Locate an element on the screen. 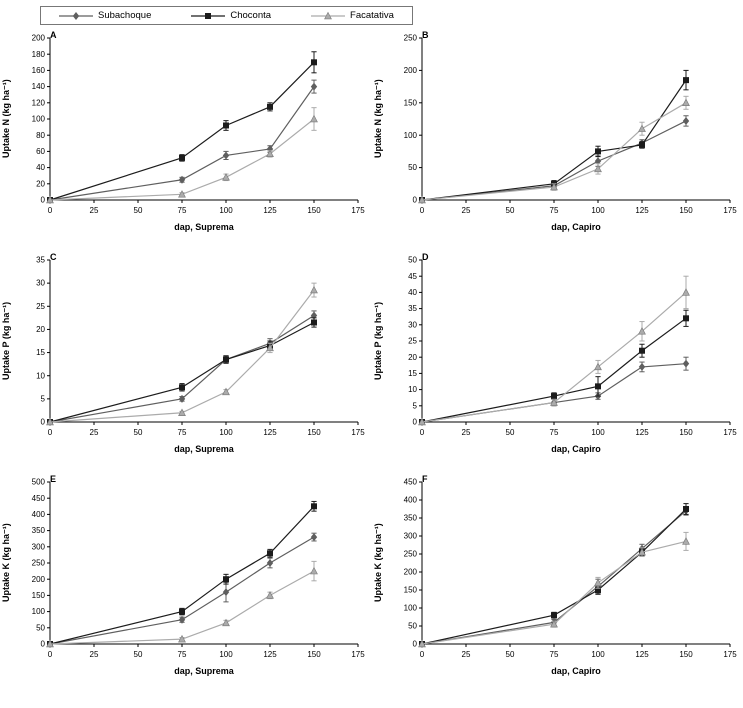 This screenshot has height=708, width=743. panel-letter: D is located at coordinates (425, 256).